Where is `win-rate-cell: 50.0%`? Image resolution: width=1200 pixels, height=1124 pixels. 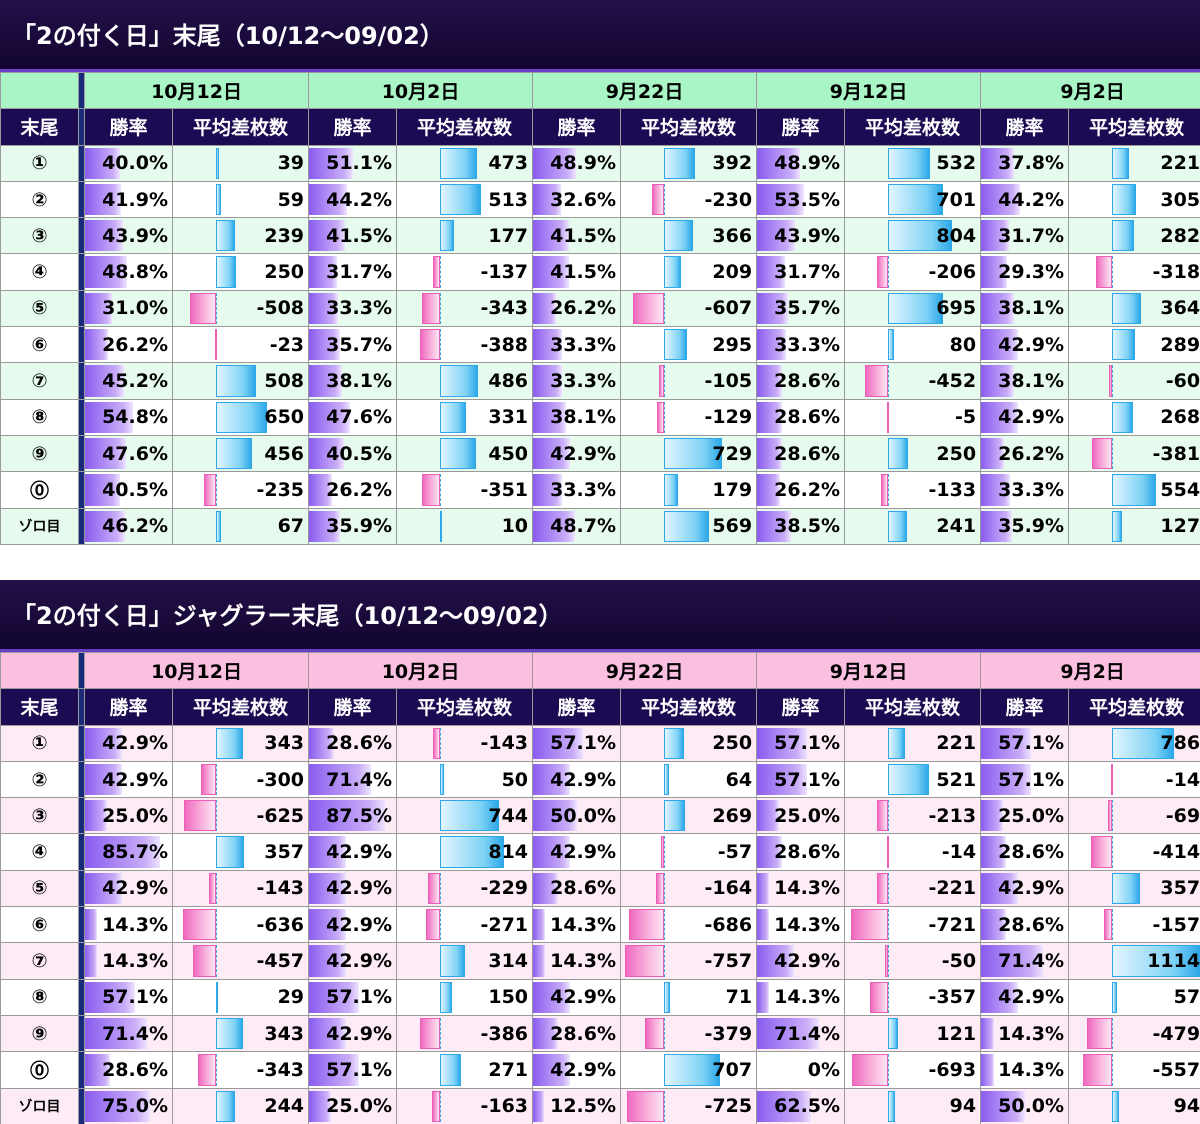 win-rate-cell: 50.0% is located at coordinates (577, 816).